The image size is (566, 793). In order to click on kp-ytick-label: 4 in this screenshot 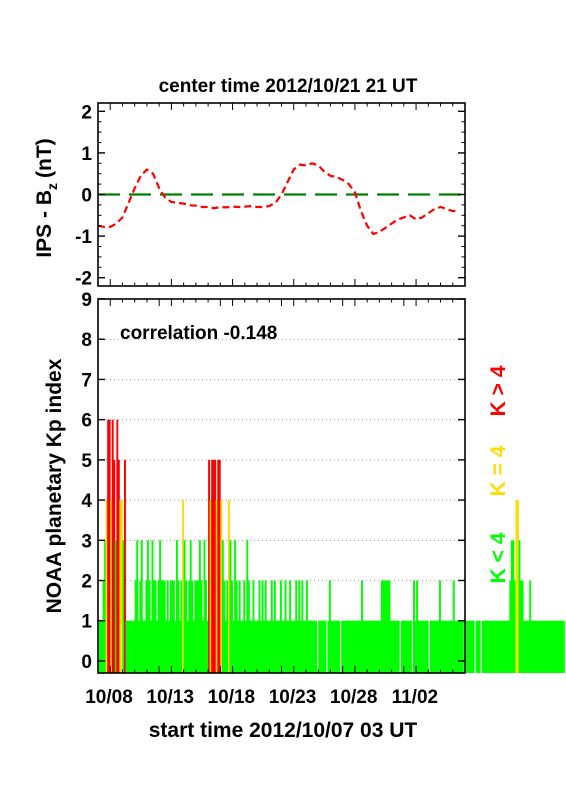, I will do `click(86, 501)`.